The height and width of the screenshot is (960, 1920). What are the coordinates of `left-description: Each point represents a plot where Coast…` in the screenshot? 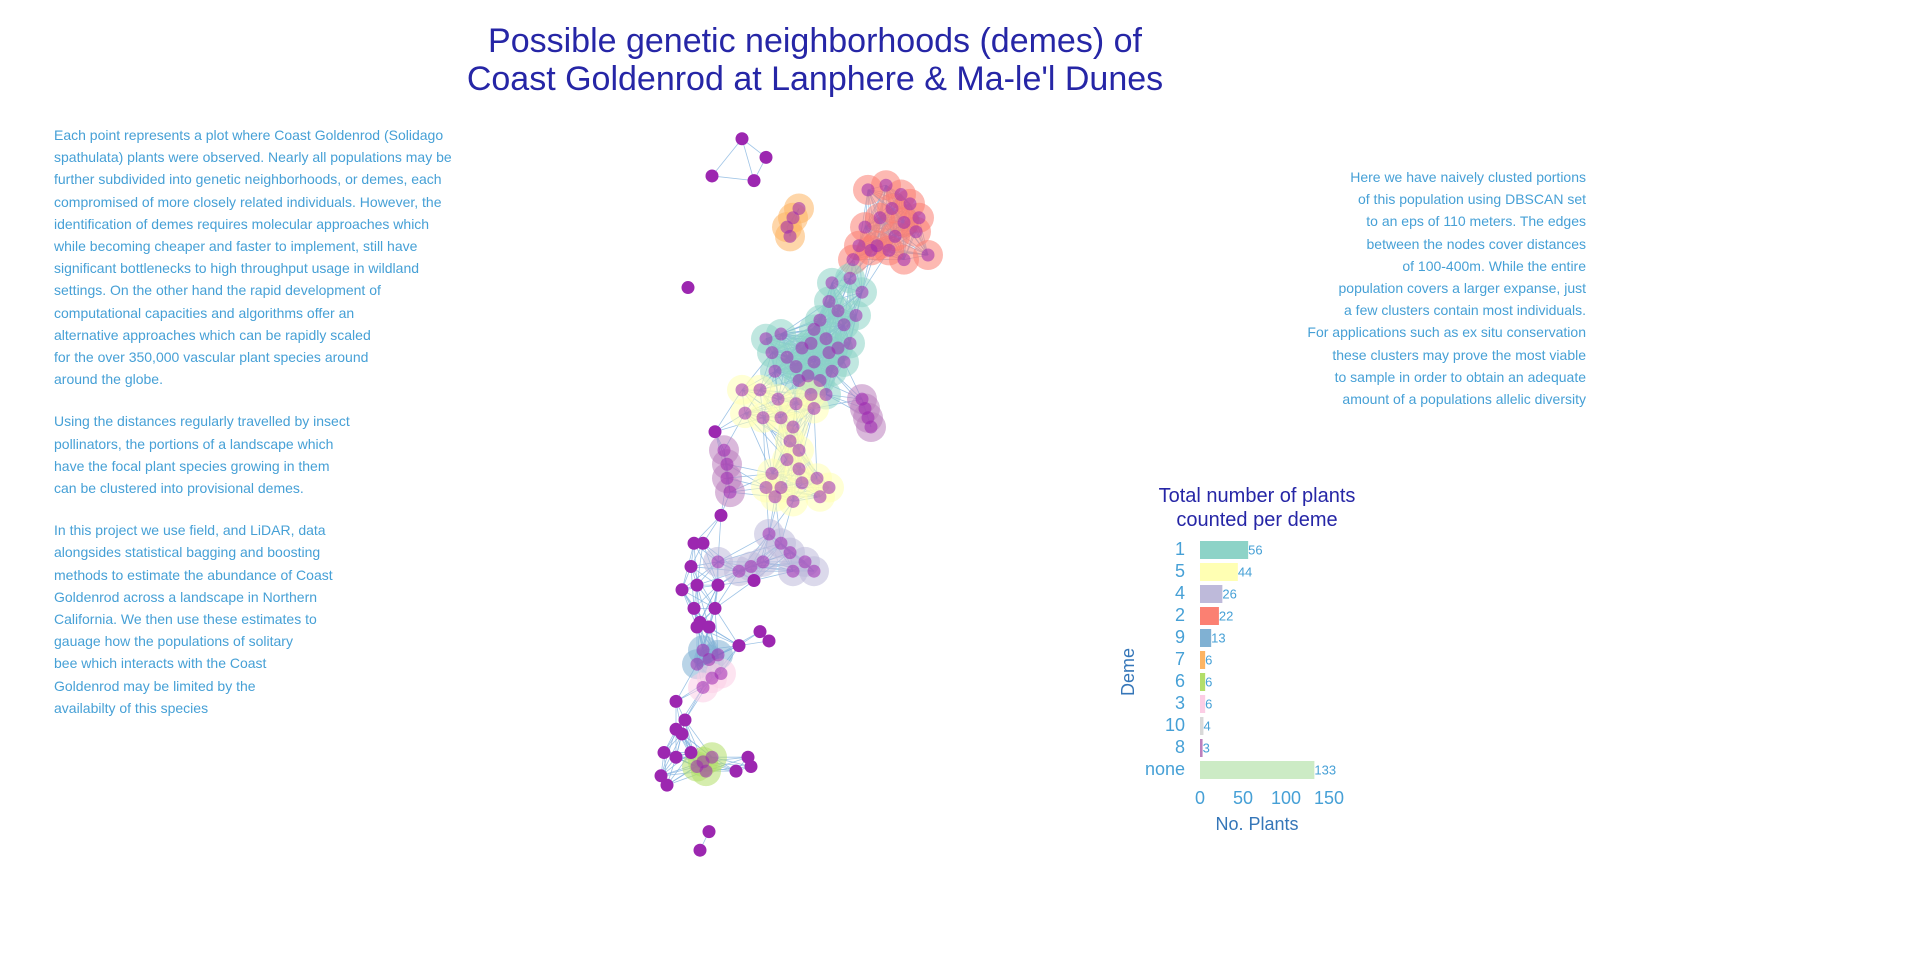 It's located at (284, 421).